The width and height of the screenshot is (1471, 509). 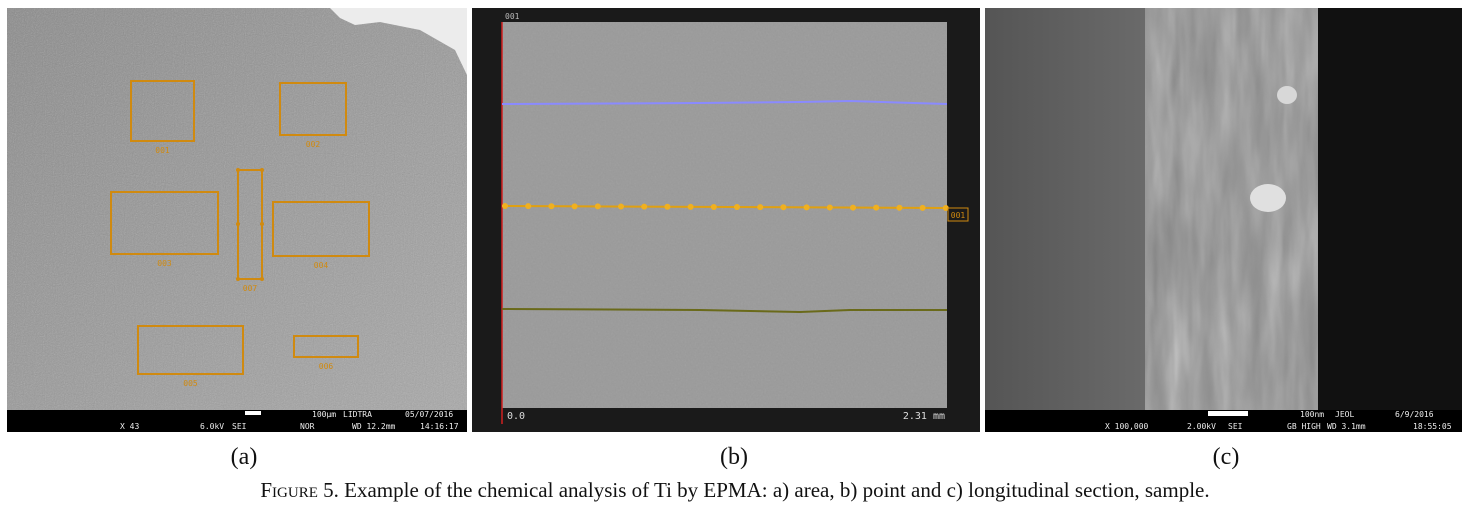 I want to click on axis-end: 2.31 mm, so click(x=924, y=416).